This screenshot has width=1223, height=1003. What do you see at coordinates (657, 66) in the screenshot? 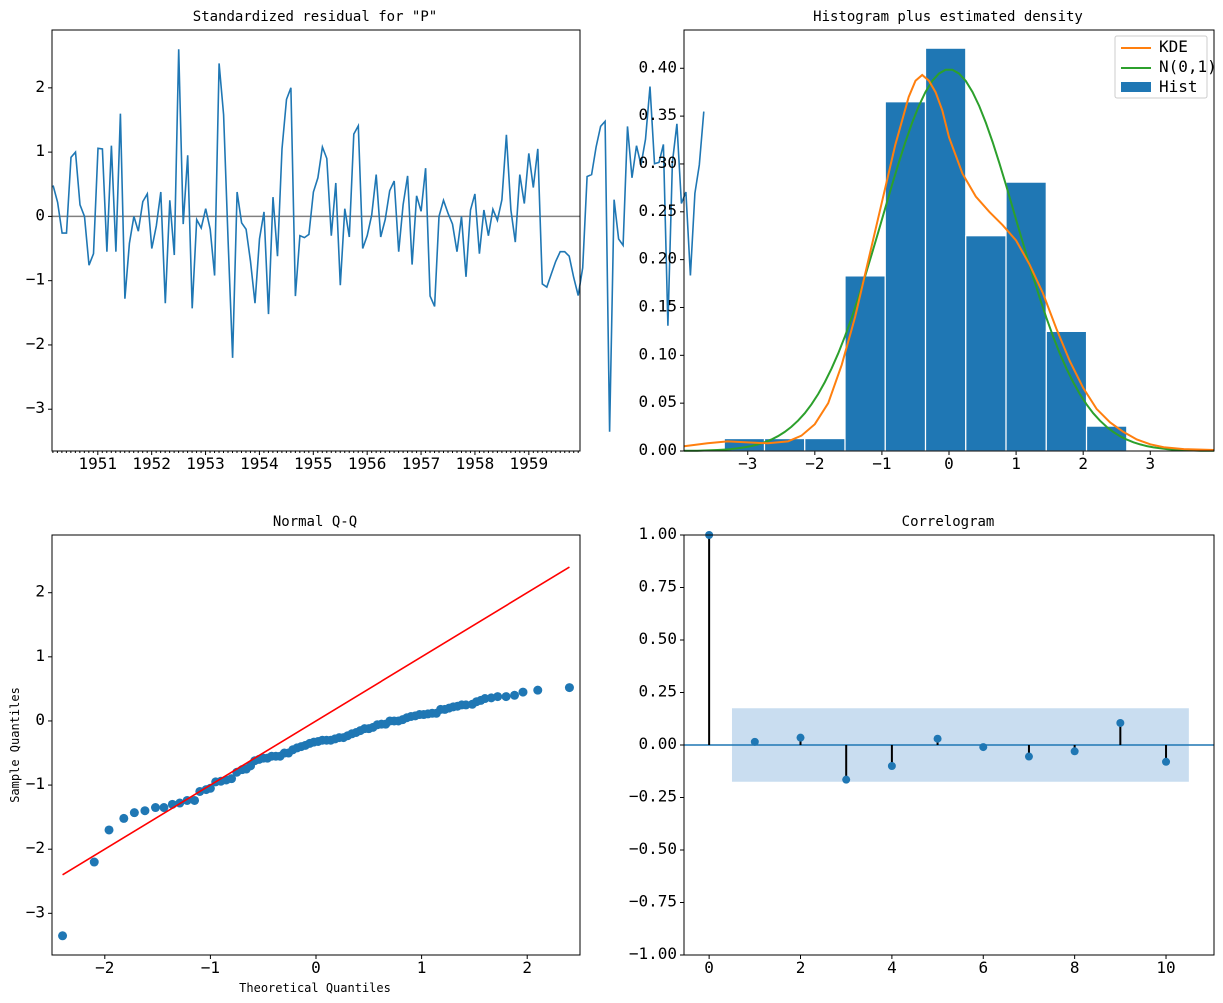
I see `histogram-ytick-label: 0.40` at bounding box center [657, 66].